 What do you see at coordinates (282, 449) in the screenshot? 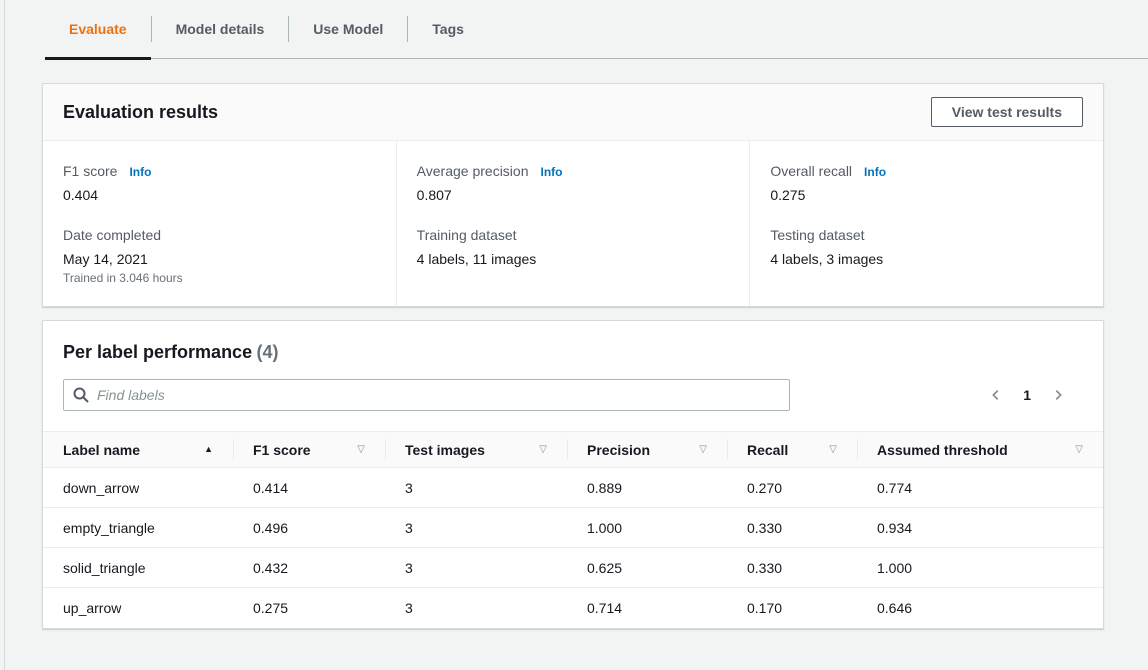
I see `column-label: F1 score` at bounding box center [282, 449].